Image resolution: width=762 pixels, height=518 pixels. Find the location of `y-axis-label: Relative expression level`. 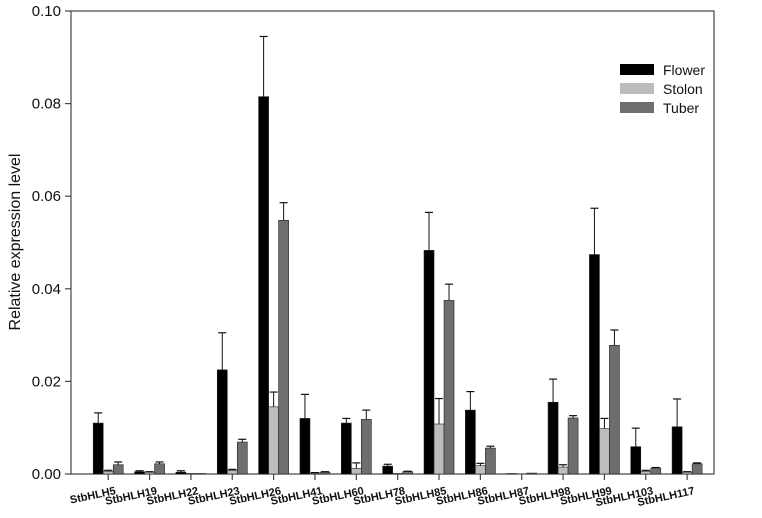

y-axis-label: Relative expression level is located at coordinates (15, 242).